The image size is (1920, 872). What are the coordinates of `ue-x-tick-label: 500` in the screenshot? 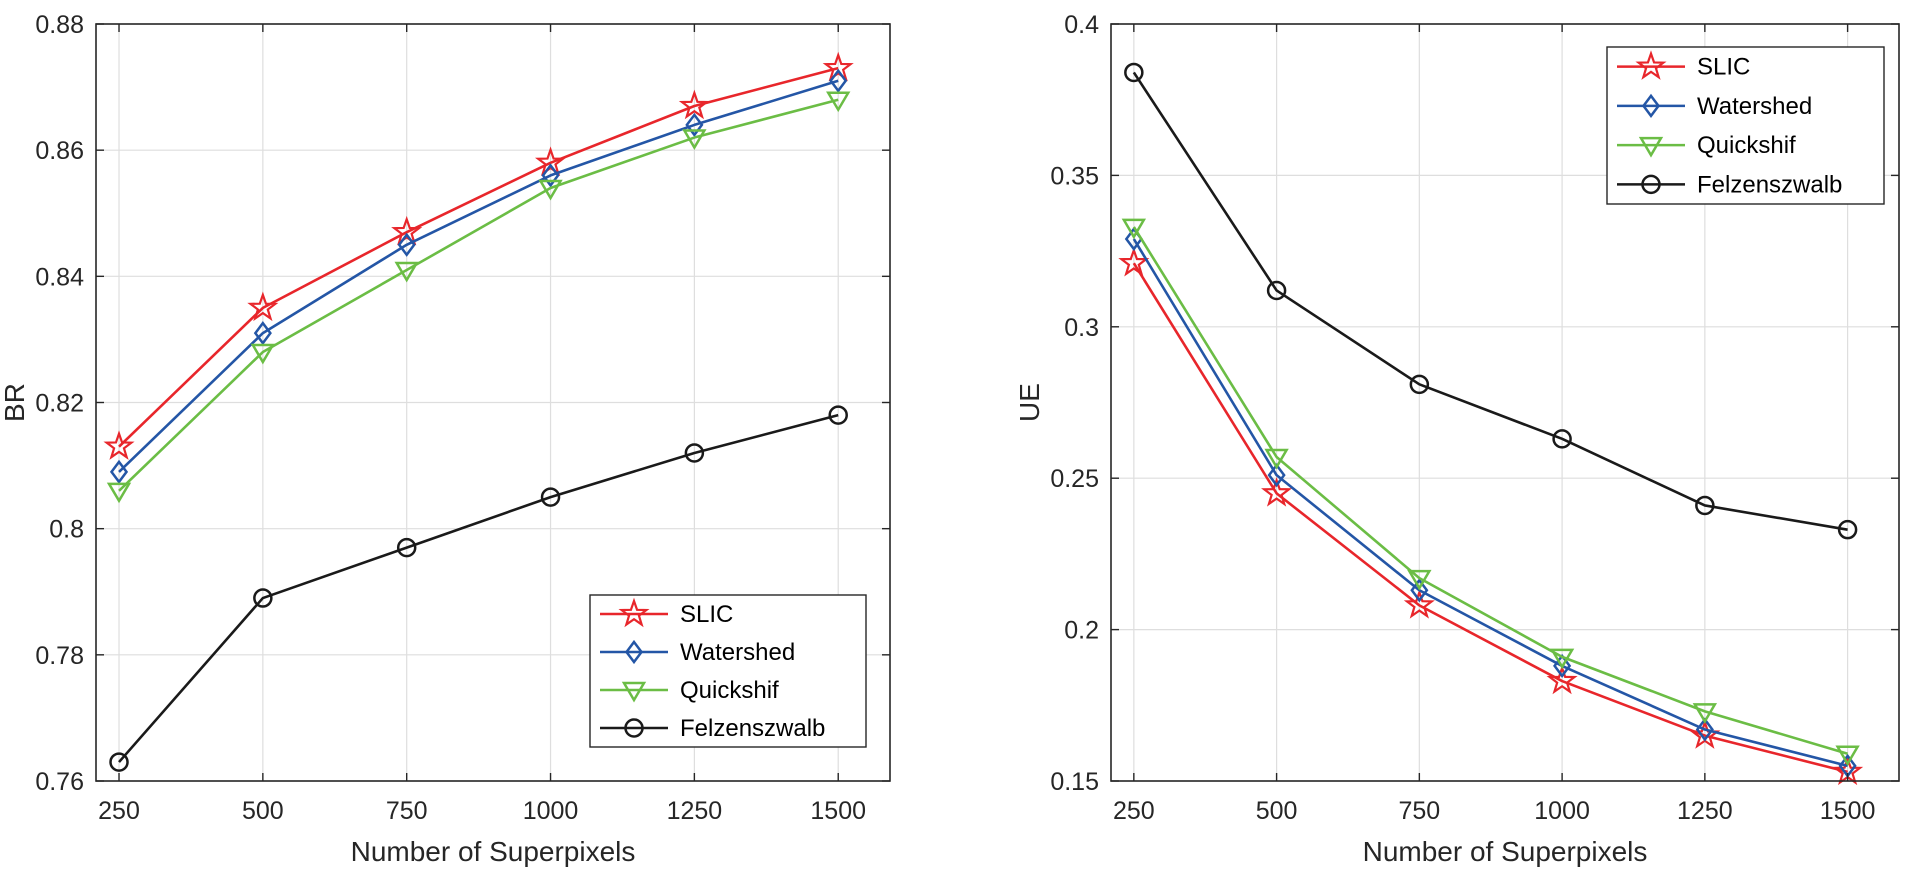 It's located at (1277, 811).